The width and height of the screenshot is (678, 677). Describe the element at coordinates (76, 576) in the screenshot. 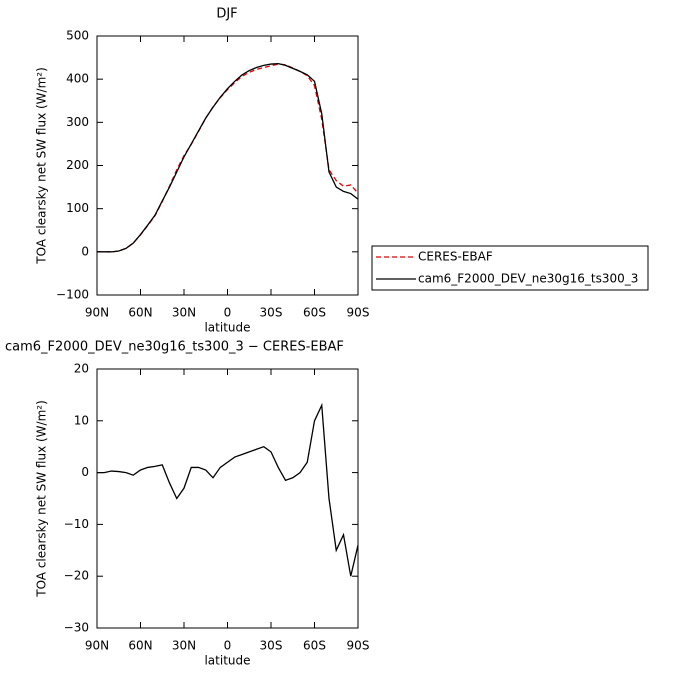

I see `y-tick-label: −20` at that location.